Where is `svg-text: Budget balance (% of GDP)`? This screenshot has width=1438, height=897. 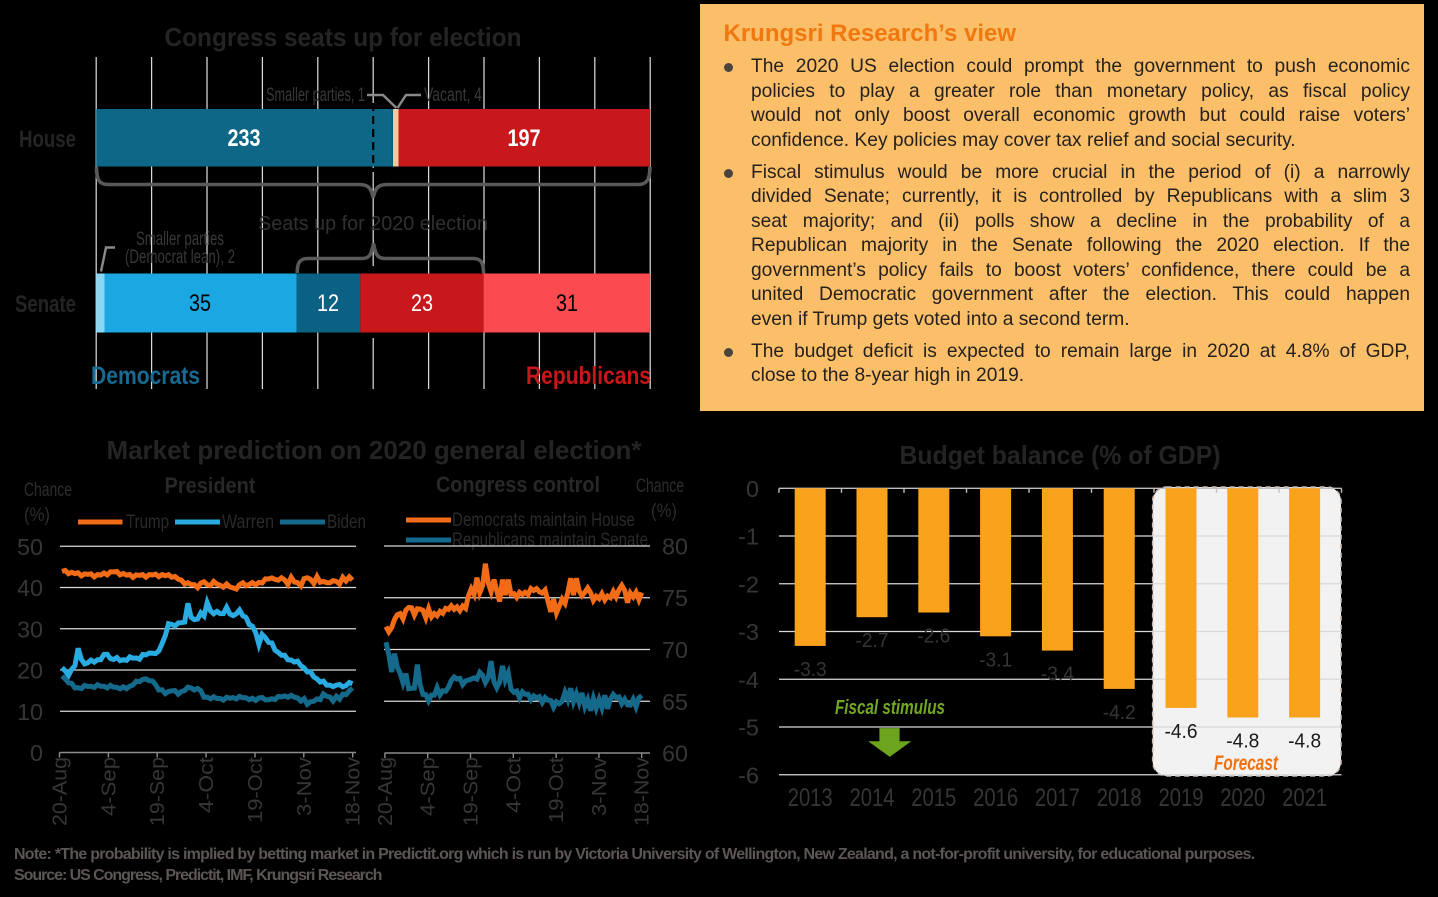 svg-text: Budget balance (% of GDP) is located at coordinates (1060, 455).